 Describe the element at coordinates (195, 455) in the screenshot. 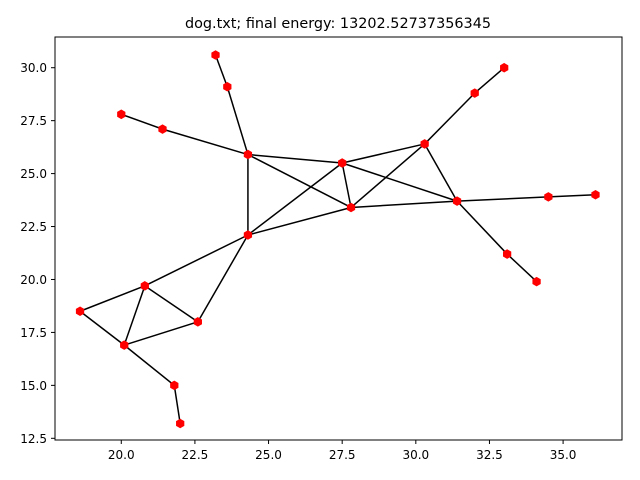

I see `x-tick-label: 22.5` at that location.